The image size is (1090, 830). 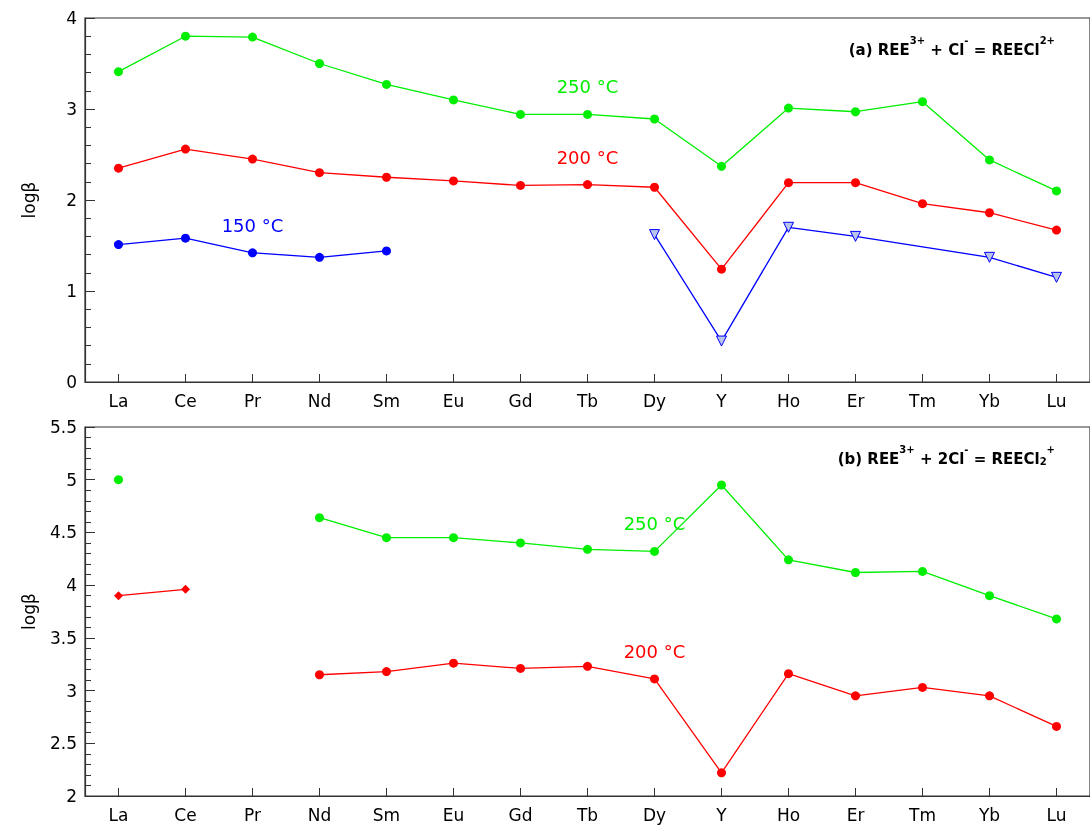 What do you see at coordinates (654, 814) in the screenshot?
I see `x-tick-label: Dy` at bounding box center [654, 814].